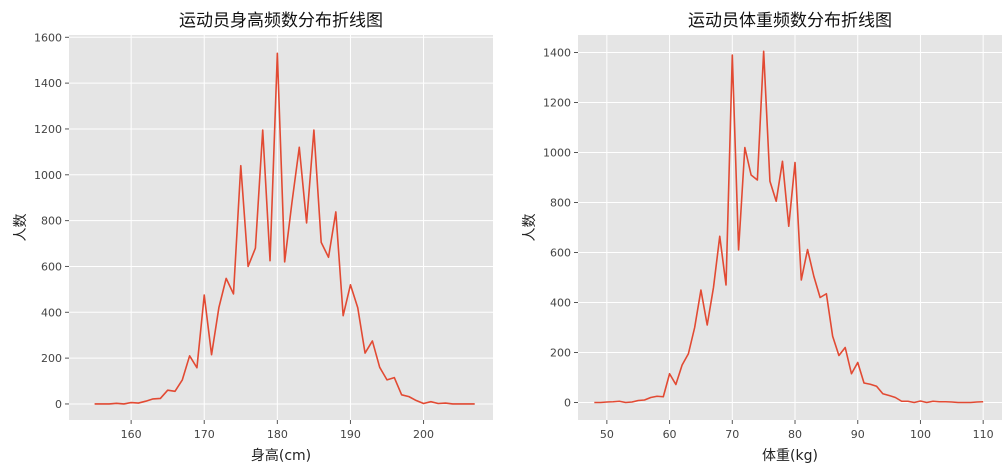  What do you see at coordinates (790, 21) in the screenshot?
I see `chart-title: 运动员体重频数分布折线图` at bounding box center [790, 21].